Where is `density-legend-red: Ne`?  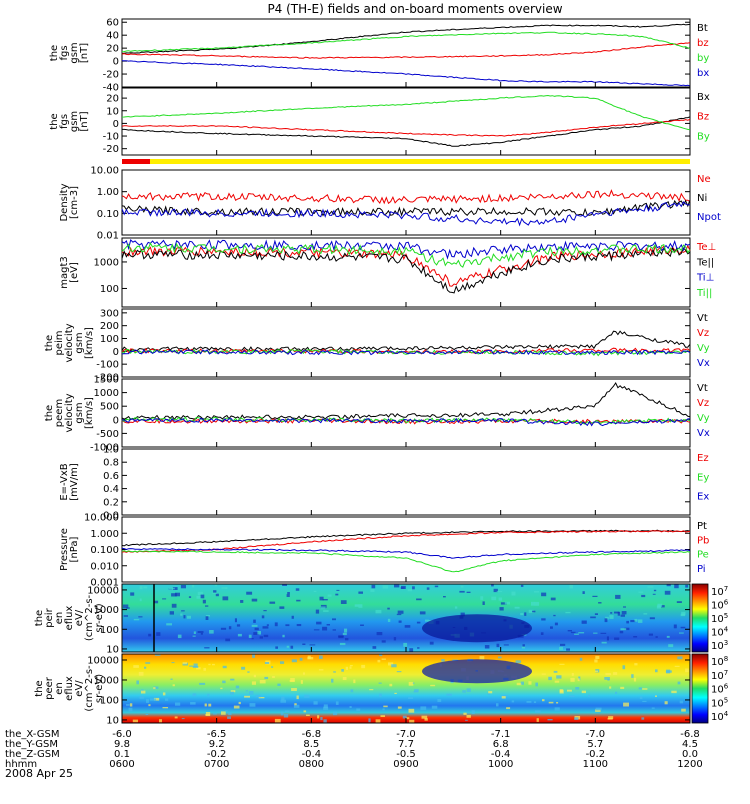 density-legend-red: Ne is located at coordinates (704, 179).